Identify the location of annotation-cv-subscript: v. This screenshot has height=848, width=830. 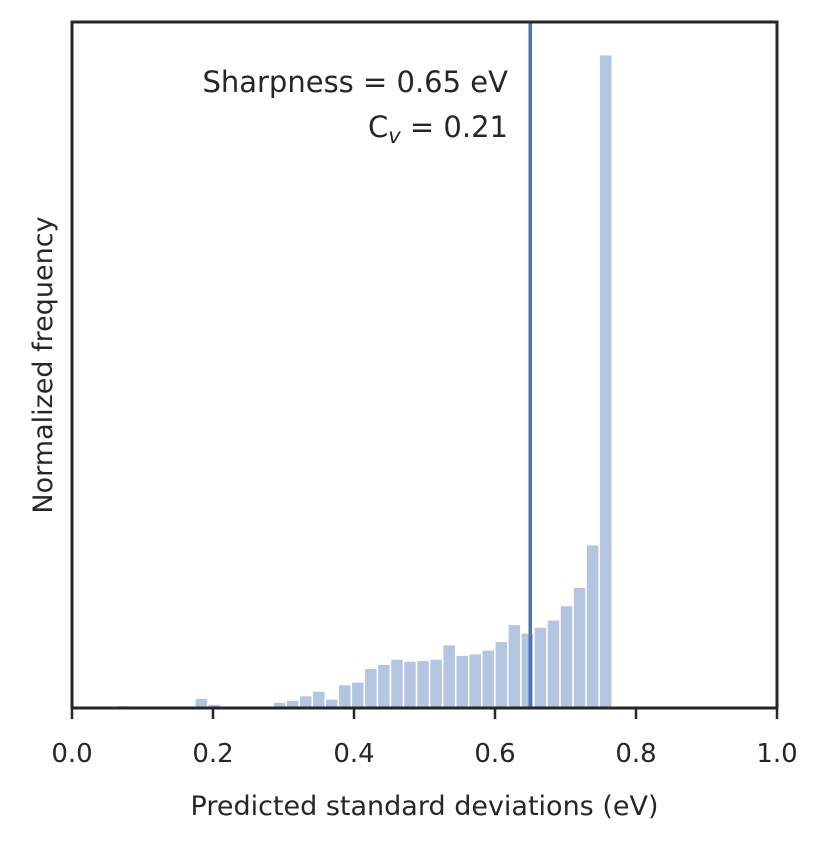
(394, 136).